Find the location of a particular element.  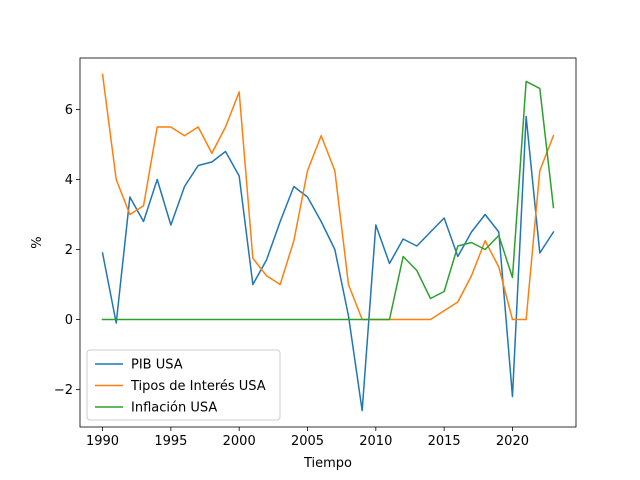

x-tick-label: 2015 is located at coordinates (444, 441).